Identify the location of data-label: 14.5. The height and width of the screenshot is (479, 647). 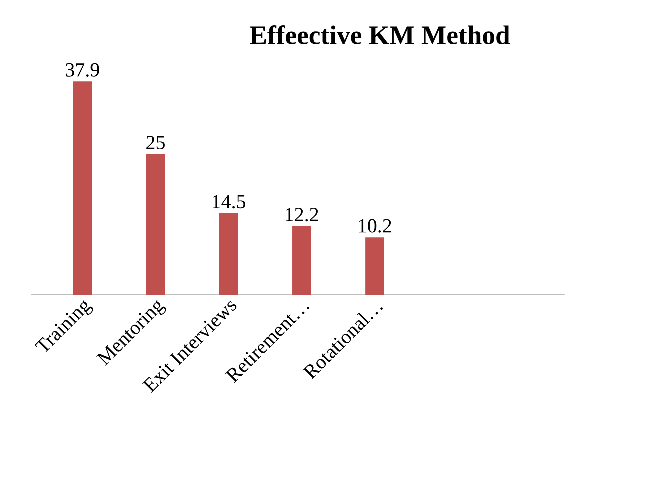
(229, 202).